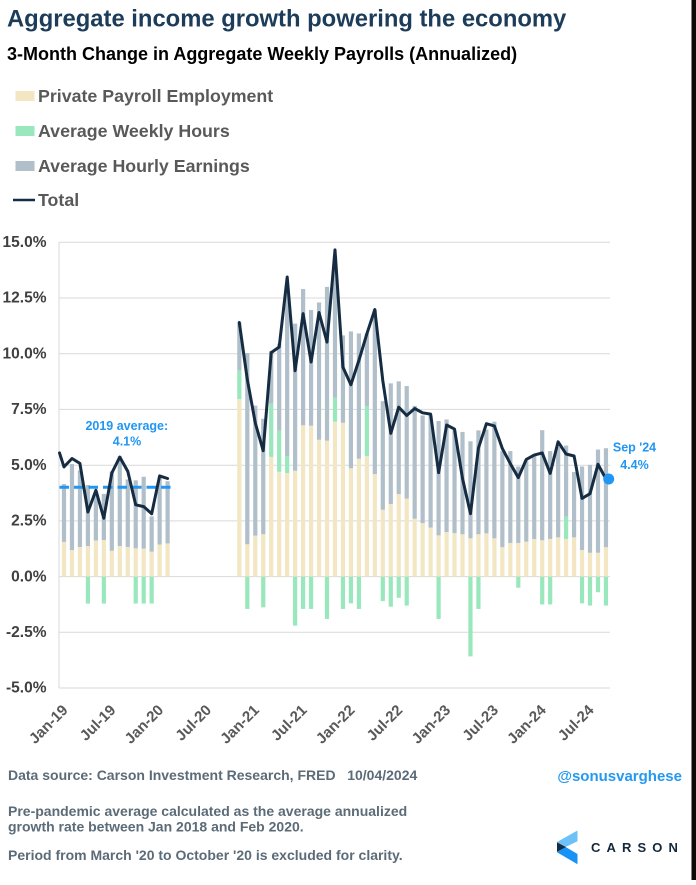 This screenshot has width=696, height=885. Describe the element at coordinates (126, 426) in the screenshot. I see `svg-text: 2019 average:` at that location.